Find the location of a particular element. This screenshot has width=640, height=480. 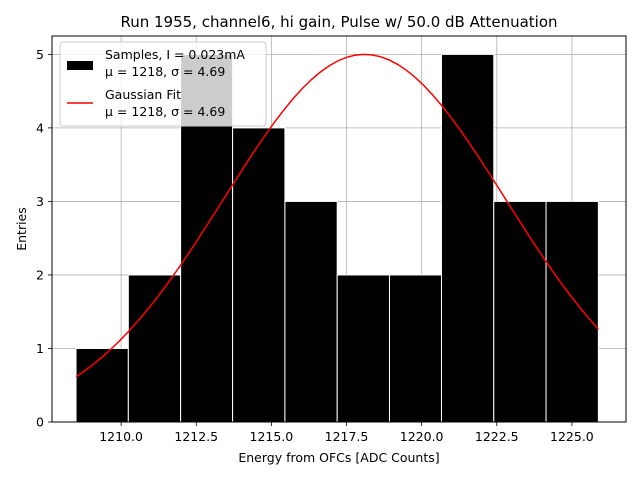

legend-label-samples: Samples, I = 0.023mA is located at coordinates (175, 54).